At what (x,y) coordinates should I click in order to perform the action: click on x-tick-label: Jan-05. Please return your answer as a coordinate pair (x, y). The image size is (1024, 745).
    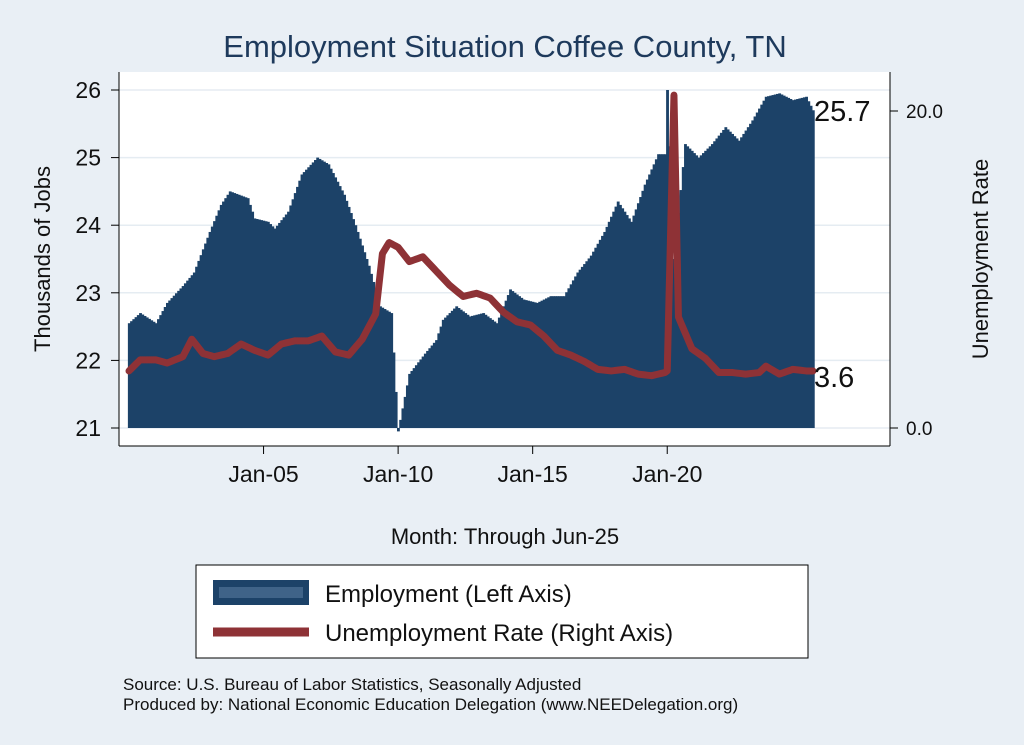
    Looking at the image, I should click on (263, 474).